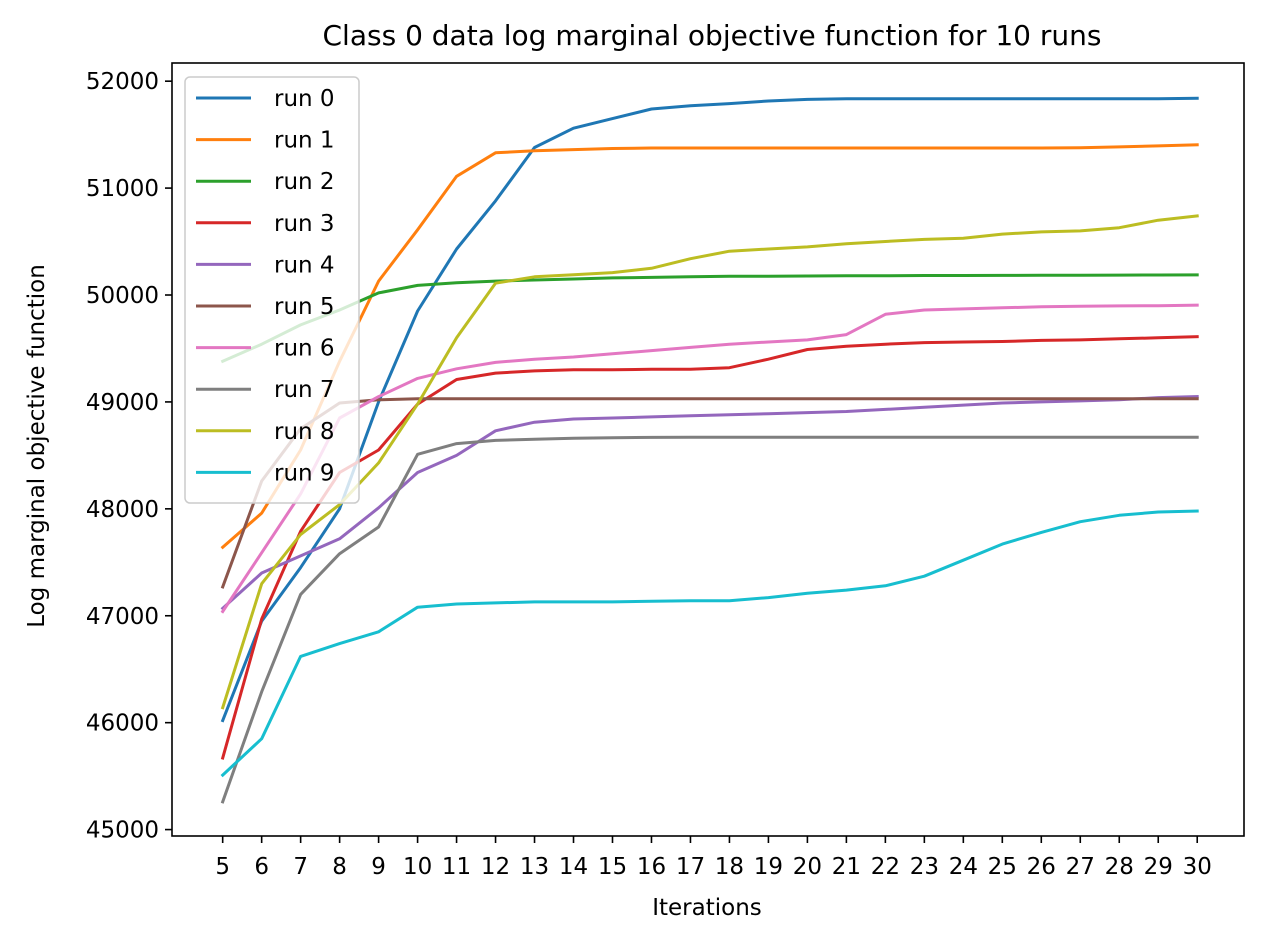  What do you see at coordinates (378, 867) in the screenshot?
I see `x-tick-label: 9` at bounding box center [378, 867].